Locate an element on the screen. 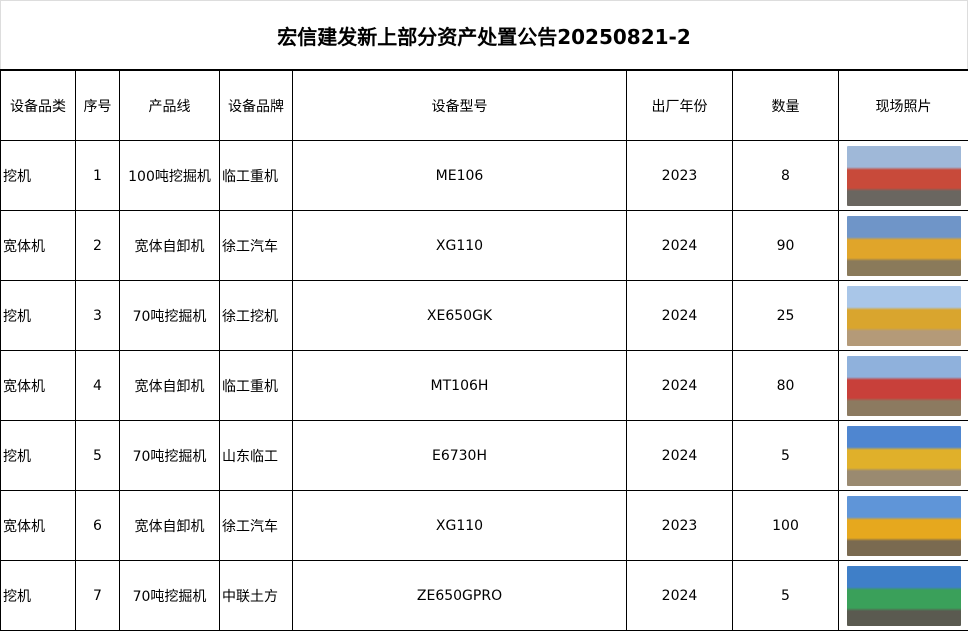 Image resolution: width=968 pixels, height=631 pixels. excavator-green-photo is located at coordinates (903, 595).